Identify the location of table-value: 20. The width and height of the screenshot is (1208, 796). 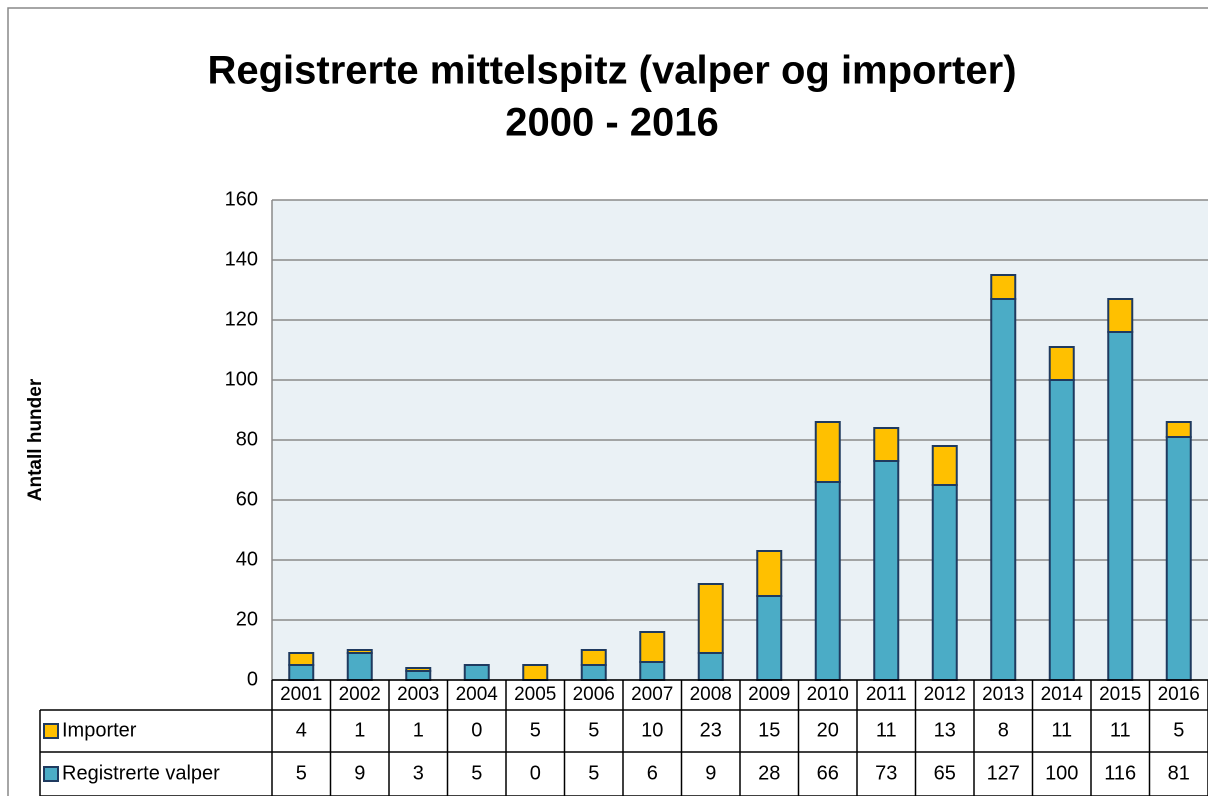
(828, 730).